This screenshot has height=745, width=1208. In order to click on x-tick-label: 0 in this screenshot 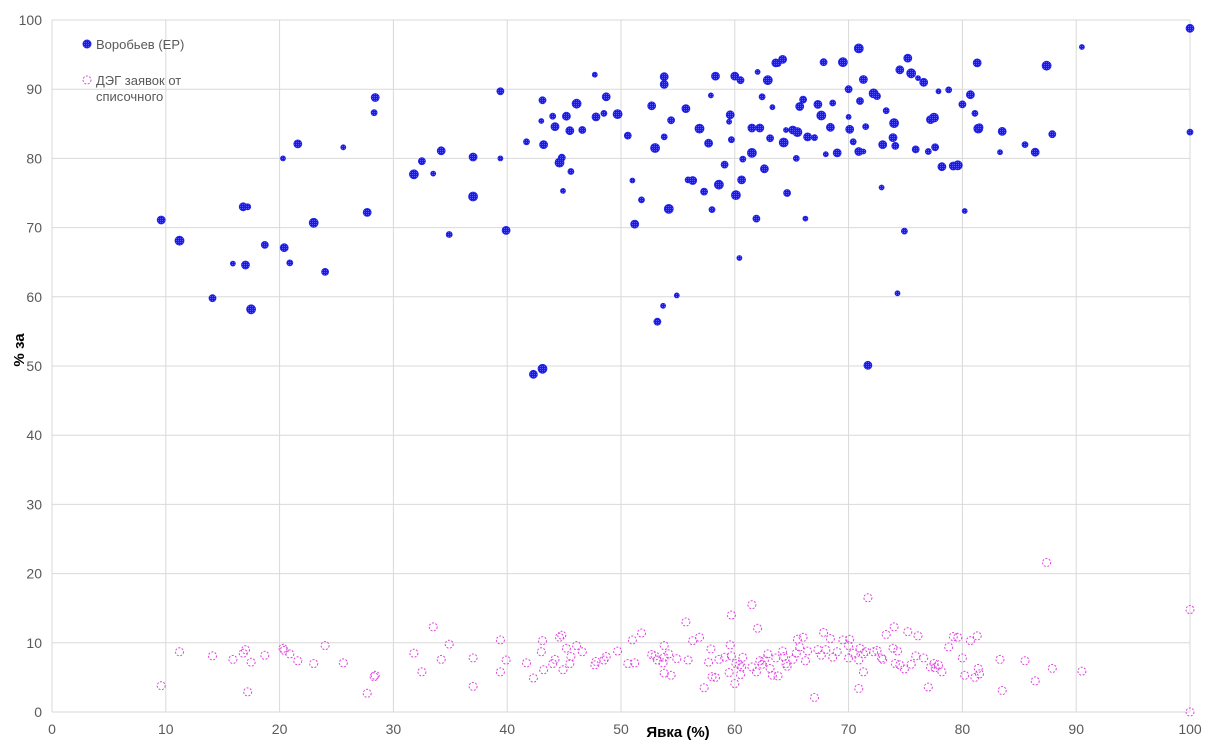, I will do `click(52, 729)`.